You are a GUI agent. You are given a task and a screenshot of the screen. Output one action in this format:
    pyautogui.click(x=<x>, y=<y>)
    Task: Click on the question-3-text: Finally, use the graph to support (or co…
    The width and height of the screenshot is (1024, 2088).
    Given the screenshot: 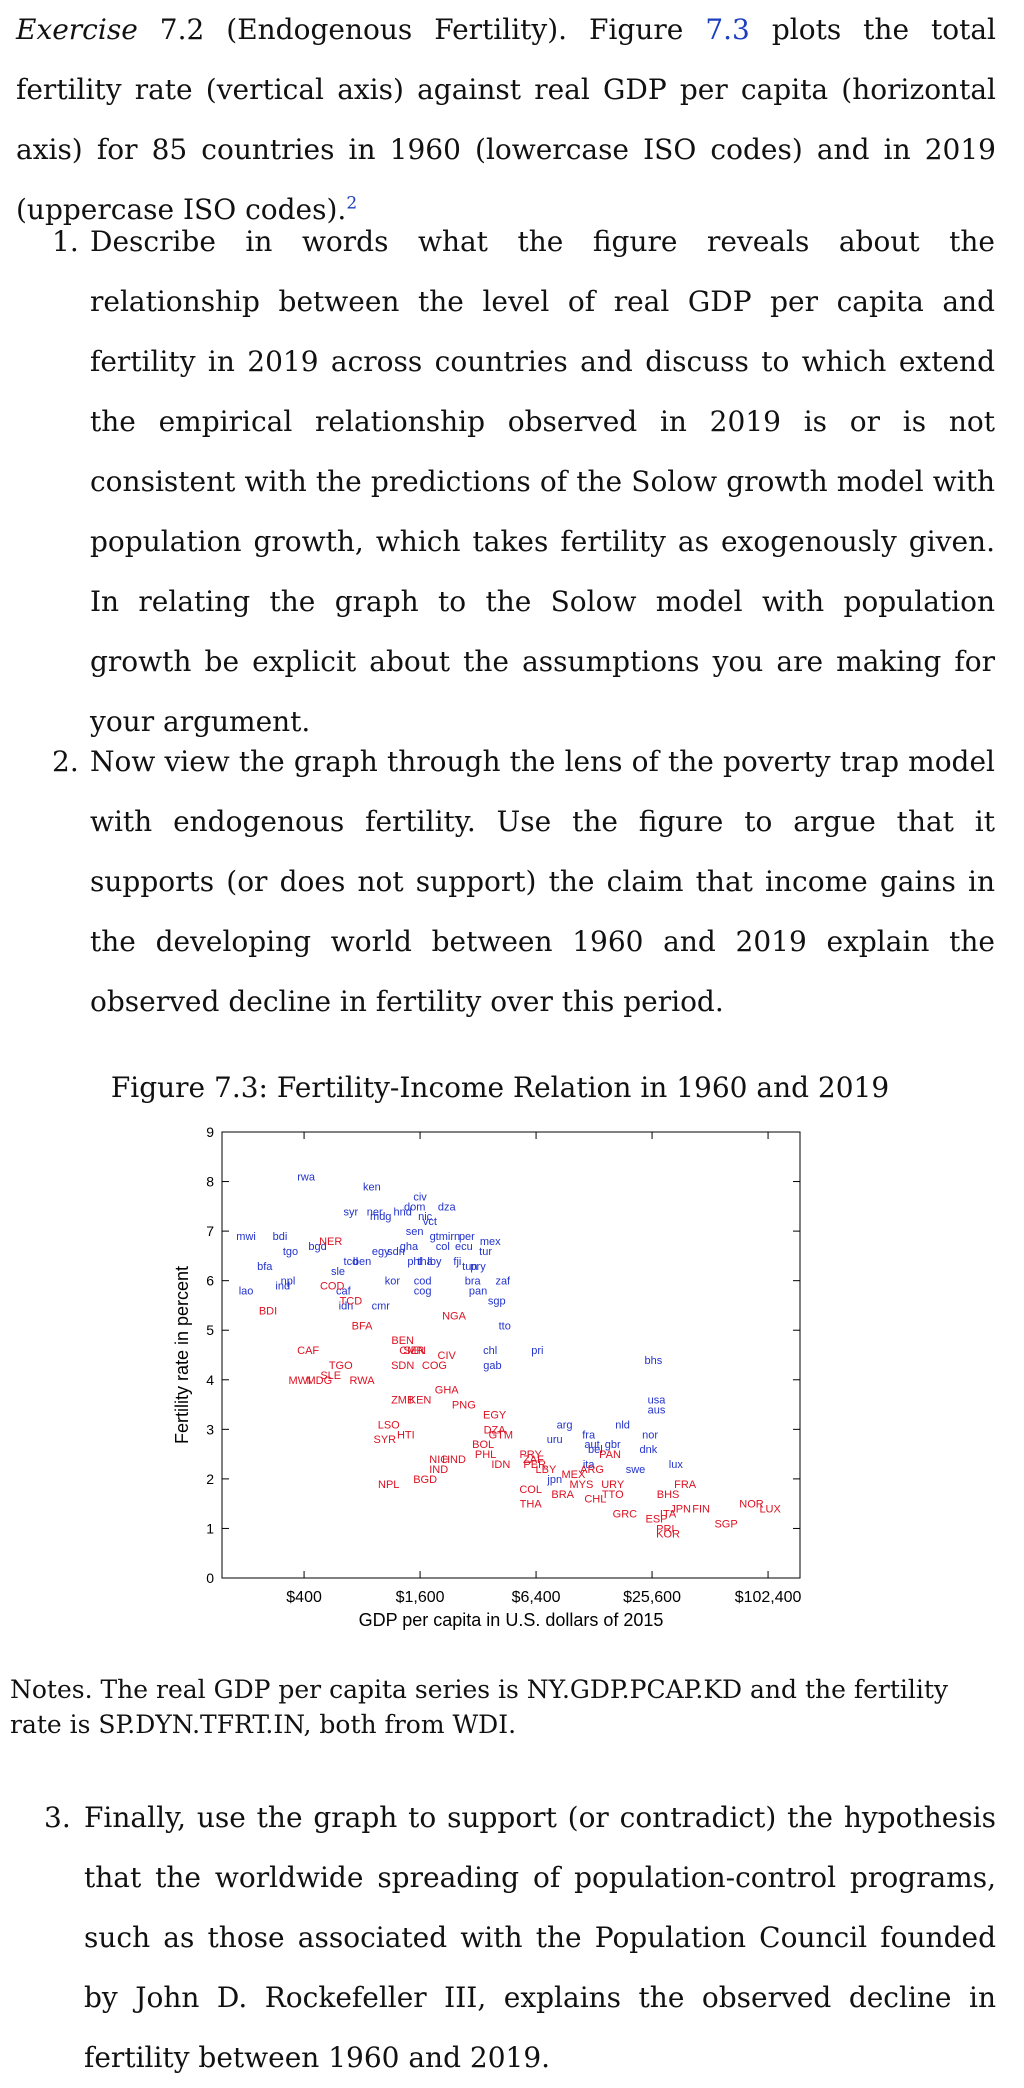 What is the action you would take?
    pyautogui.click(x=540, y=1937)
    